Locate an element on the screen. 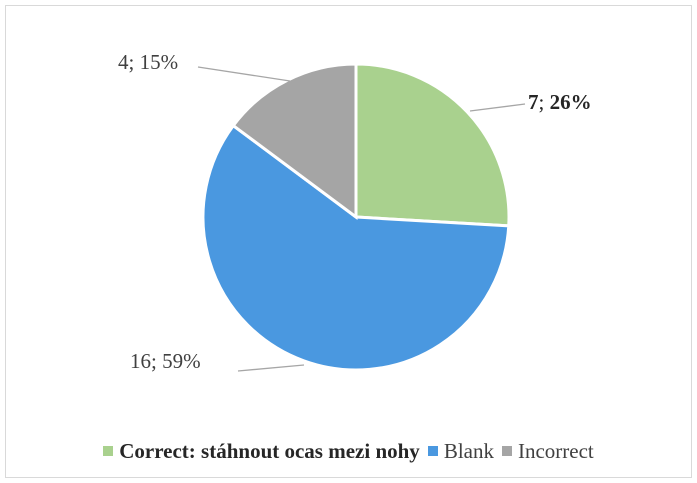 This screenshot has width=697, height=483. legend-item: Incorrect is located at coordinates (547, 451).